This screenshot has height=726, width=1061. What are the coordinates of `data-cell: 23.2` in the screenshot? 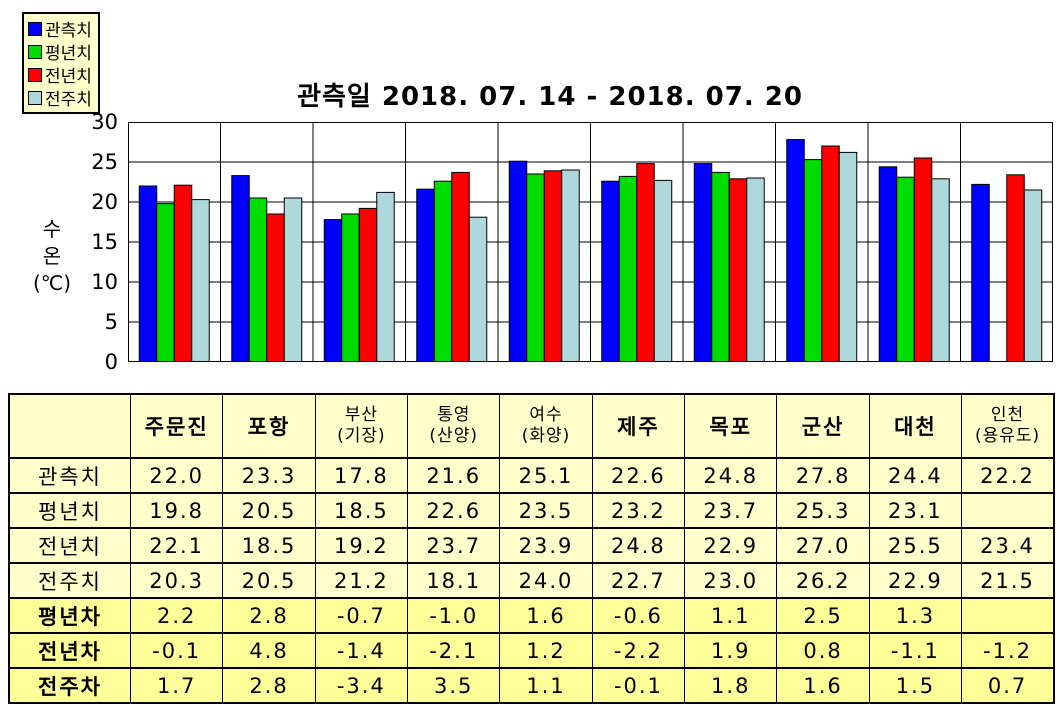 It's located at (638, 510).